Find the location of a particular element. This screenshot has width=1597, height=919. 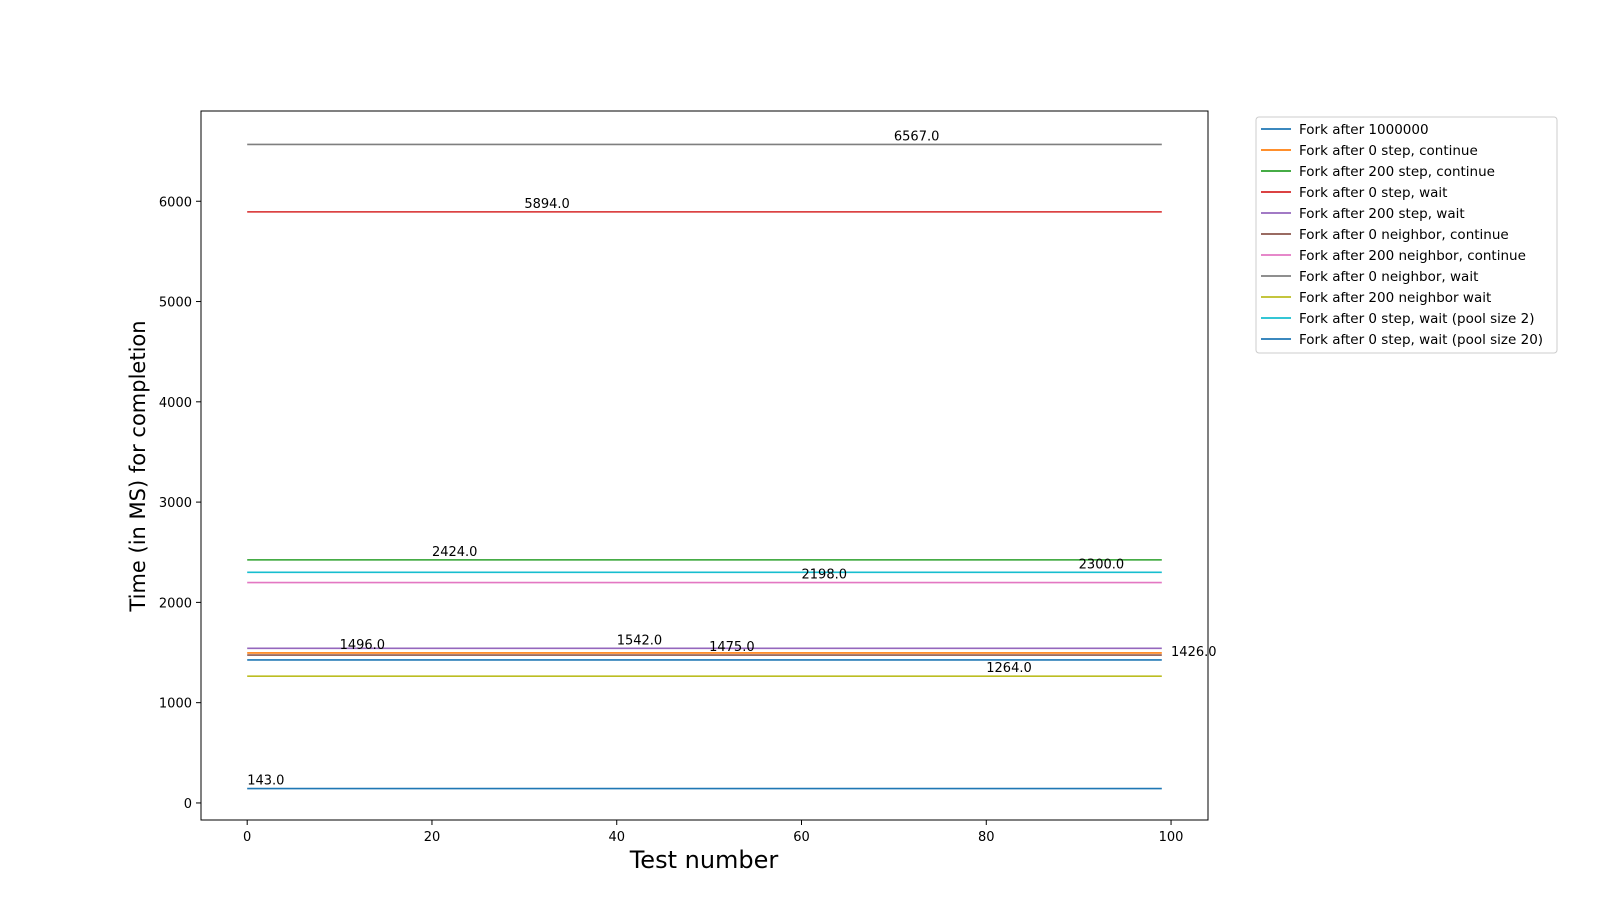

y-tick-label: 6000 is located at coordinates (175, 202).